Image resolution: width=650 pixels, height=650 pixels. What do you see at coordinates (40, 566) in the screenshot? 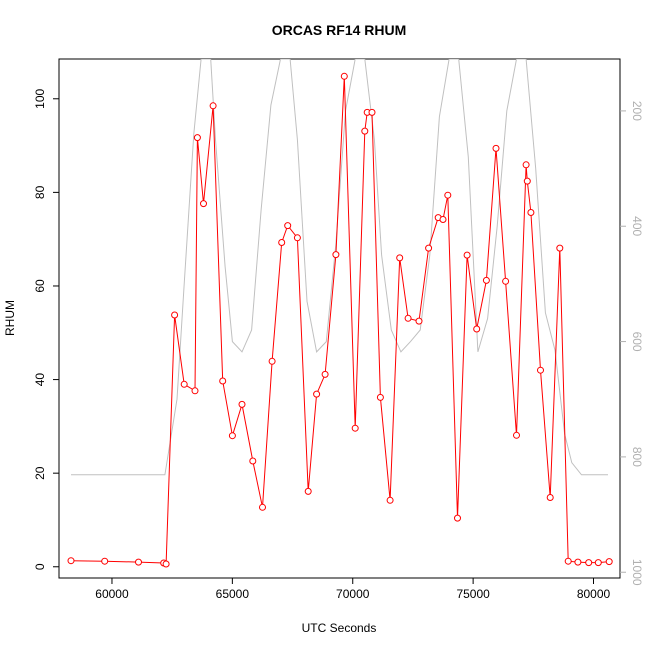
I see `y-tick-label: 0` at bounding box center [40, 566].